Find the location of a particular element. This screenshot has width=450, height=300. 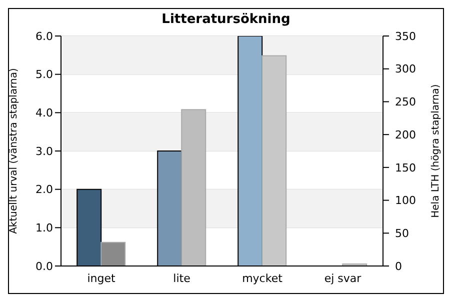

bar is located at coordinates (113, 254).